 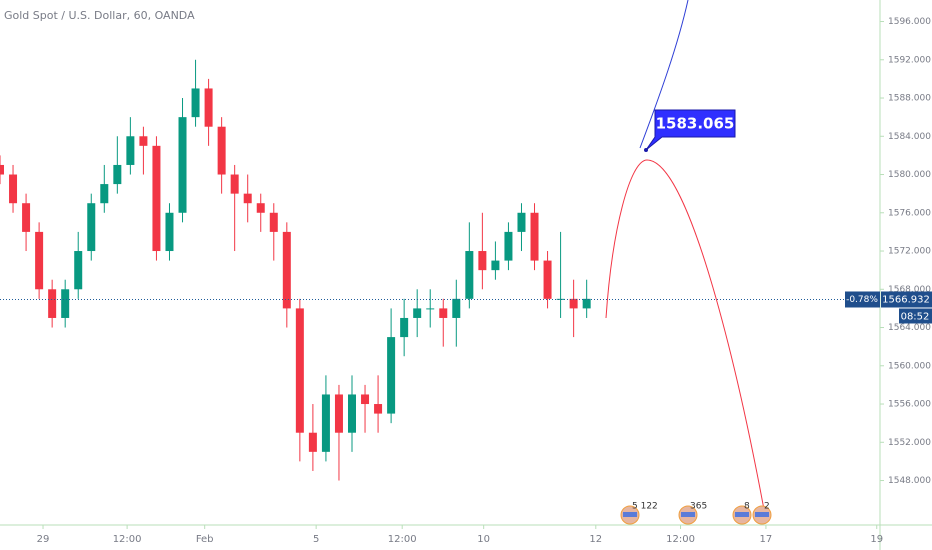 I want to click on y-tick-label: 1584.000, so click(x=909, y=137).